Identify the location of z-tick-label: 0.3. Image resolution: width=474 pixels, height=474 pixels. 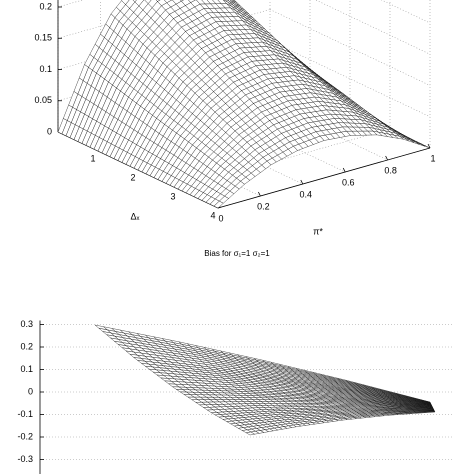
(26, 324).